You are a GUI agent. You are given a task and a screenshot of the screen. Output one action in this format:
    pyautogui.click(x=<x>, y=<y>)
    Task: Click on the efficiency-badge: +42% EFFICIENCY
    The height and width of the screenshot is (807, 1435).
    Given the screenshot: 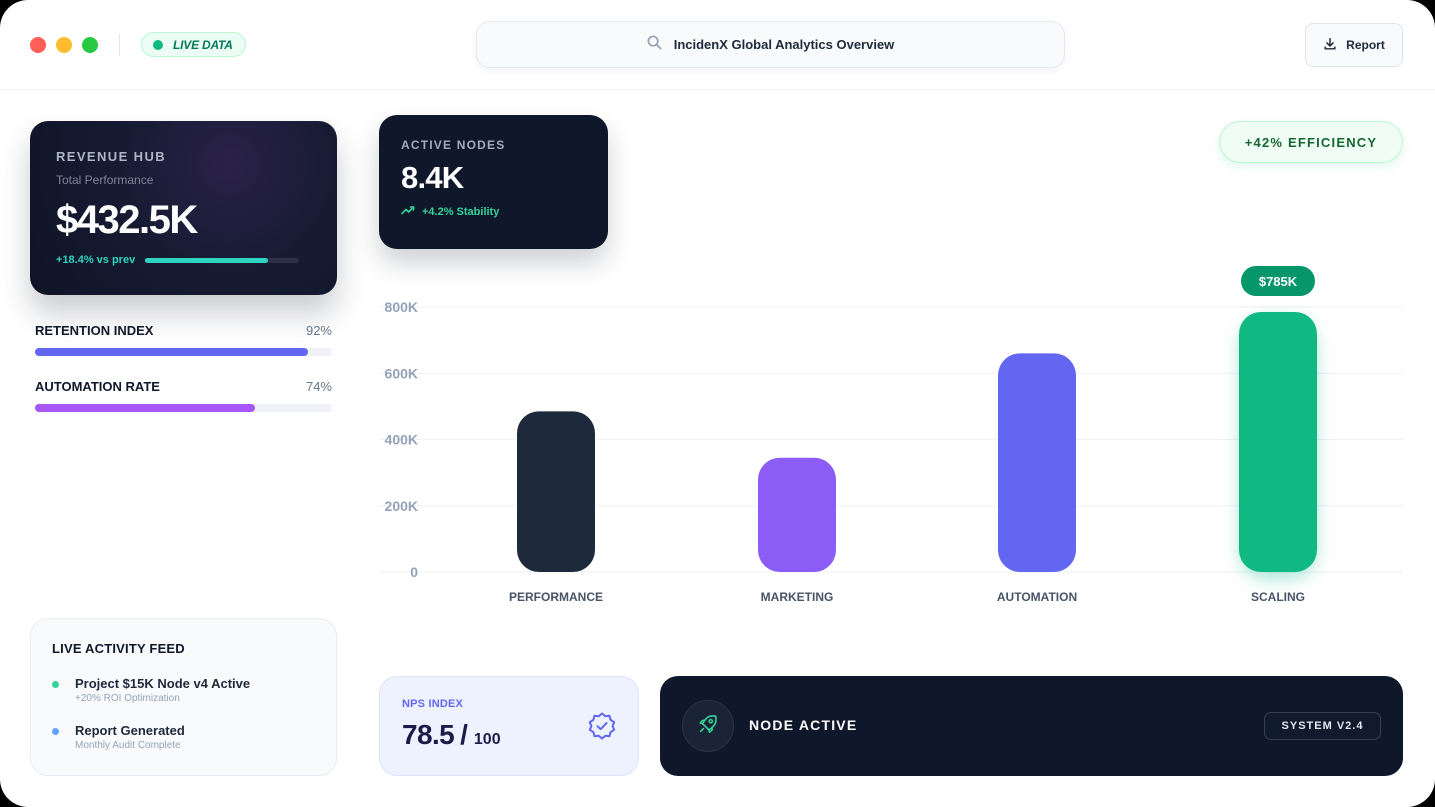 What is the action you would take?
    pyautogui.click(x=1311, y=142)
    